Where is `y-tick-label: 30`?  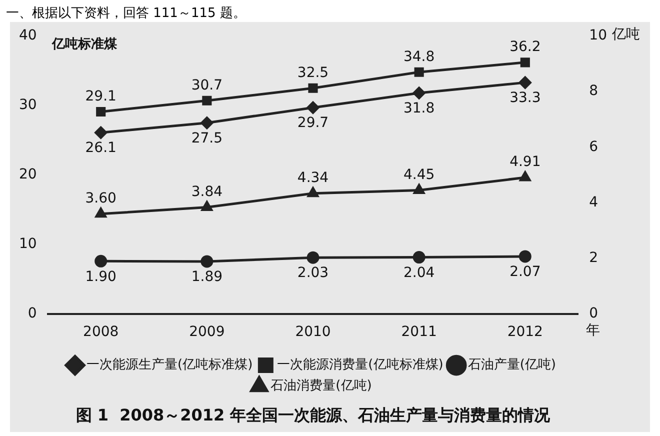 y-tick-label: 30 is located at coordinates (27, 105).